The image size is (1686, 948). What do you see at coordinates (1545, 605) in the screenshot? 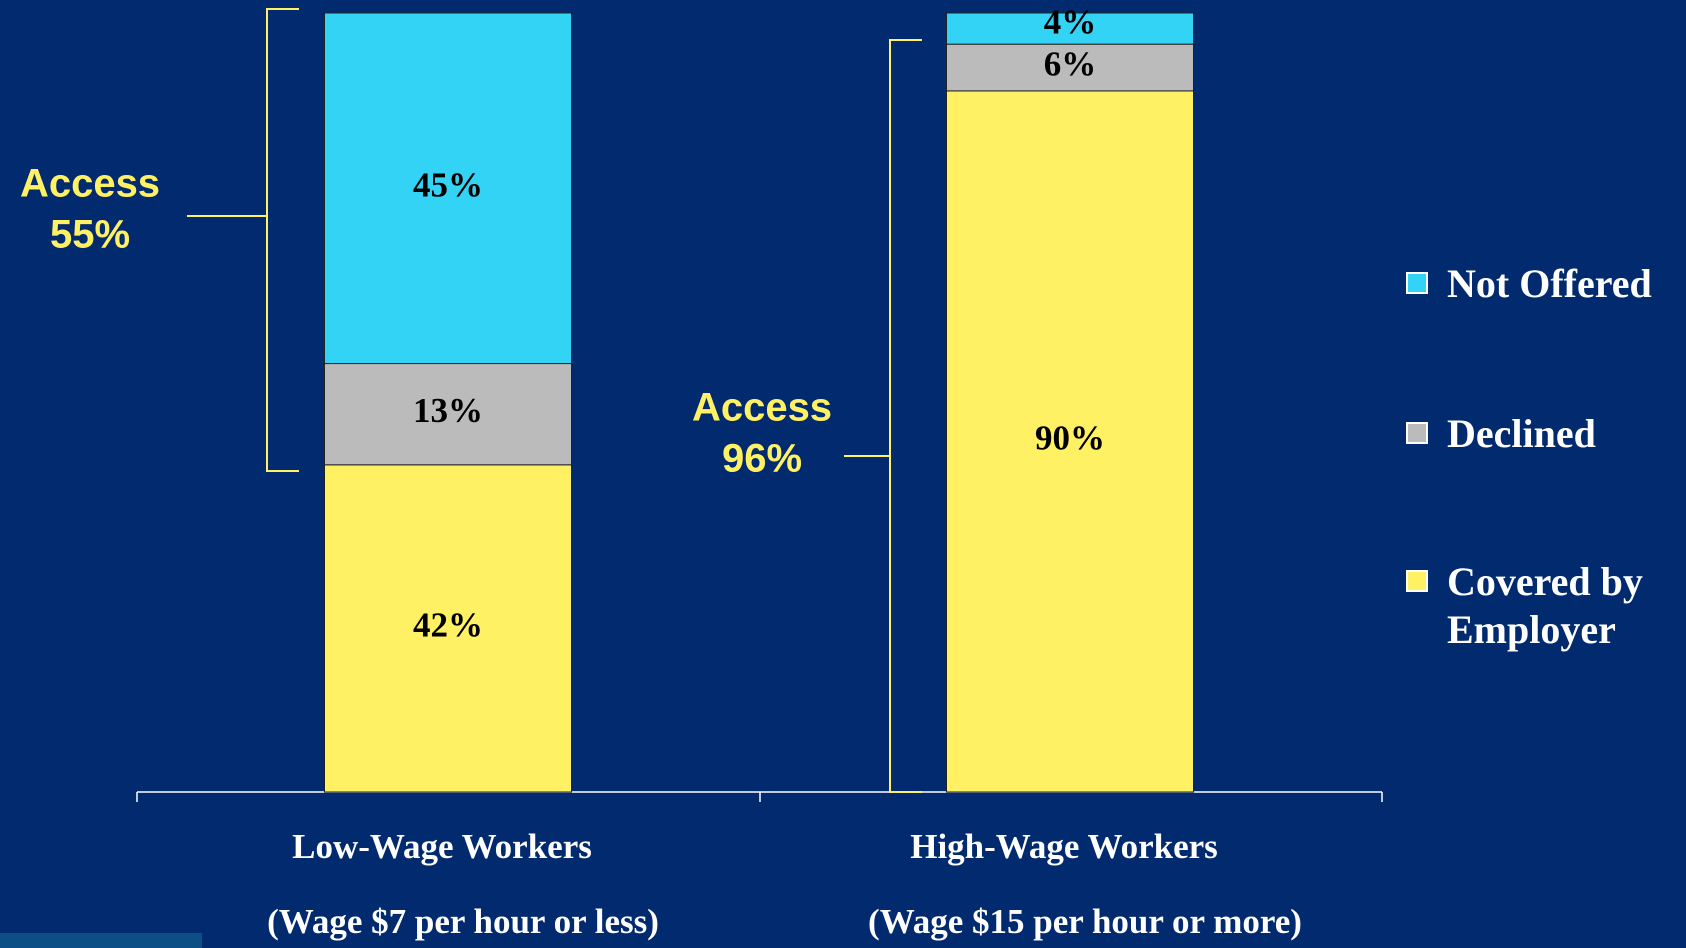
I see `legend-label: Covered by Employer` at bounding box center [1545, 605].